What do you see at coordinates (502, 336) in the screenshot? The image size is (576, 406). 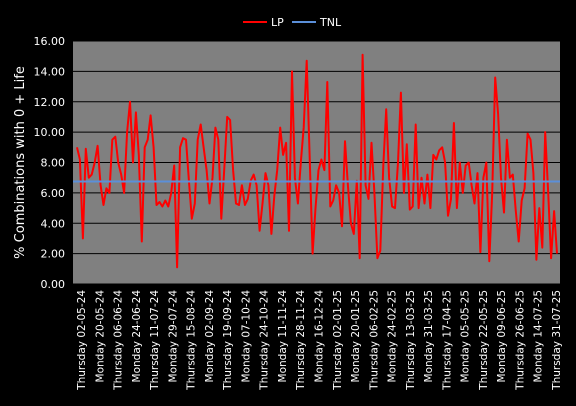 I see `x-tick-label: Monday 09-06-25` at bounding box center [502, 336].